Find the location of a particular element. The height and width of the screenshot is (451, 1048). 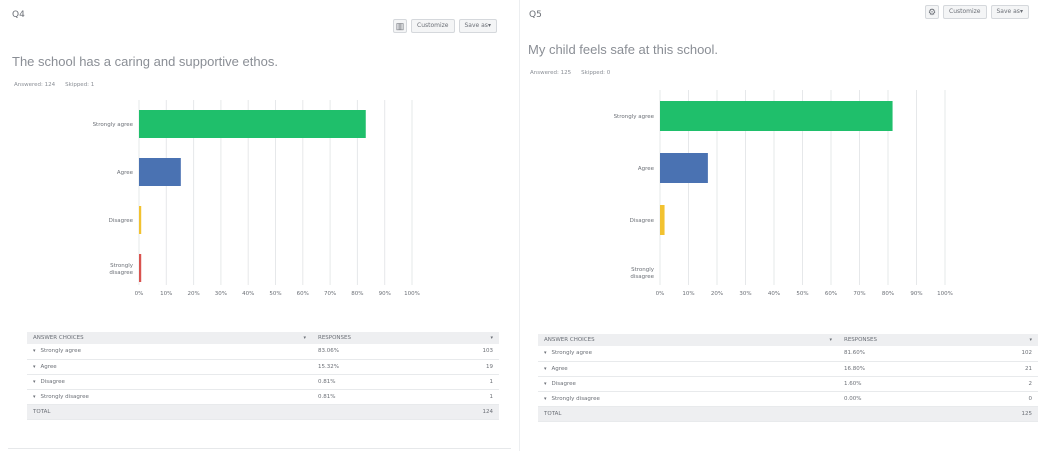

table-row: ▾ Agree 16.80% 21 is located at coordinates (788, 369).